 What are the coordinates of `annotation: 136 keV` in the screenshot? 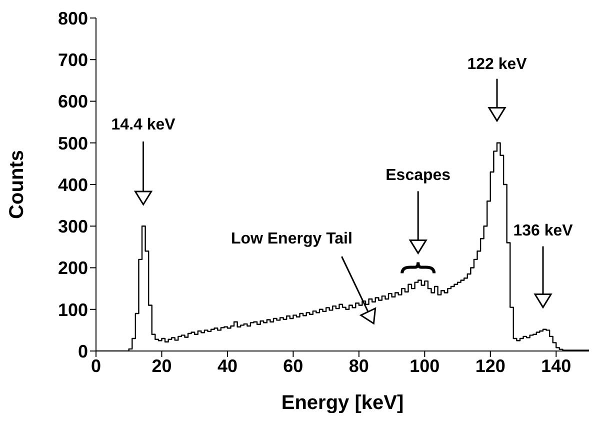 It's located at (543, 231).